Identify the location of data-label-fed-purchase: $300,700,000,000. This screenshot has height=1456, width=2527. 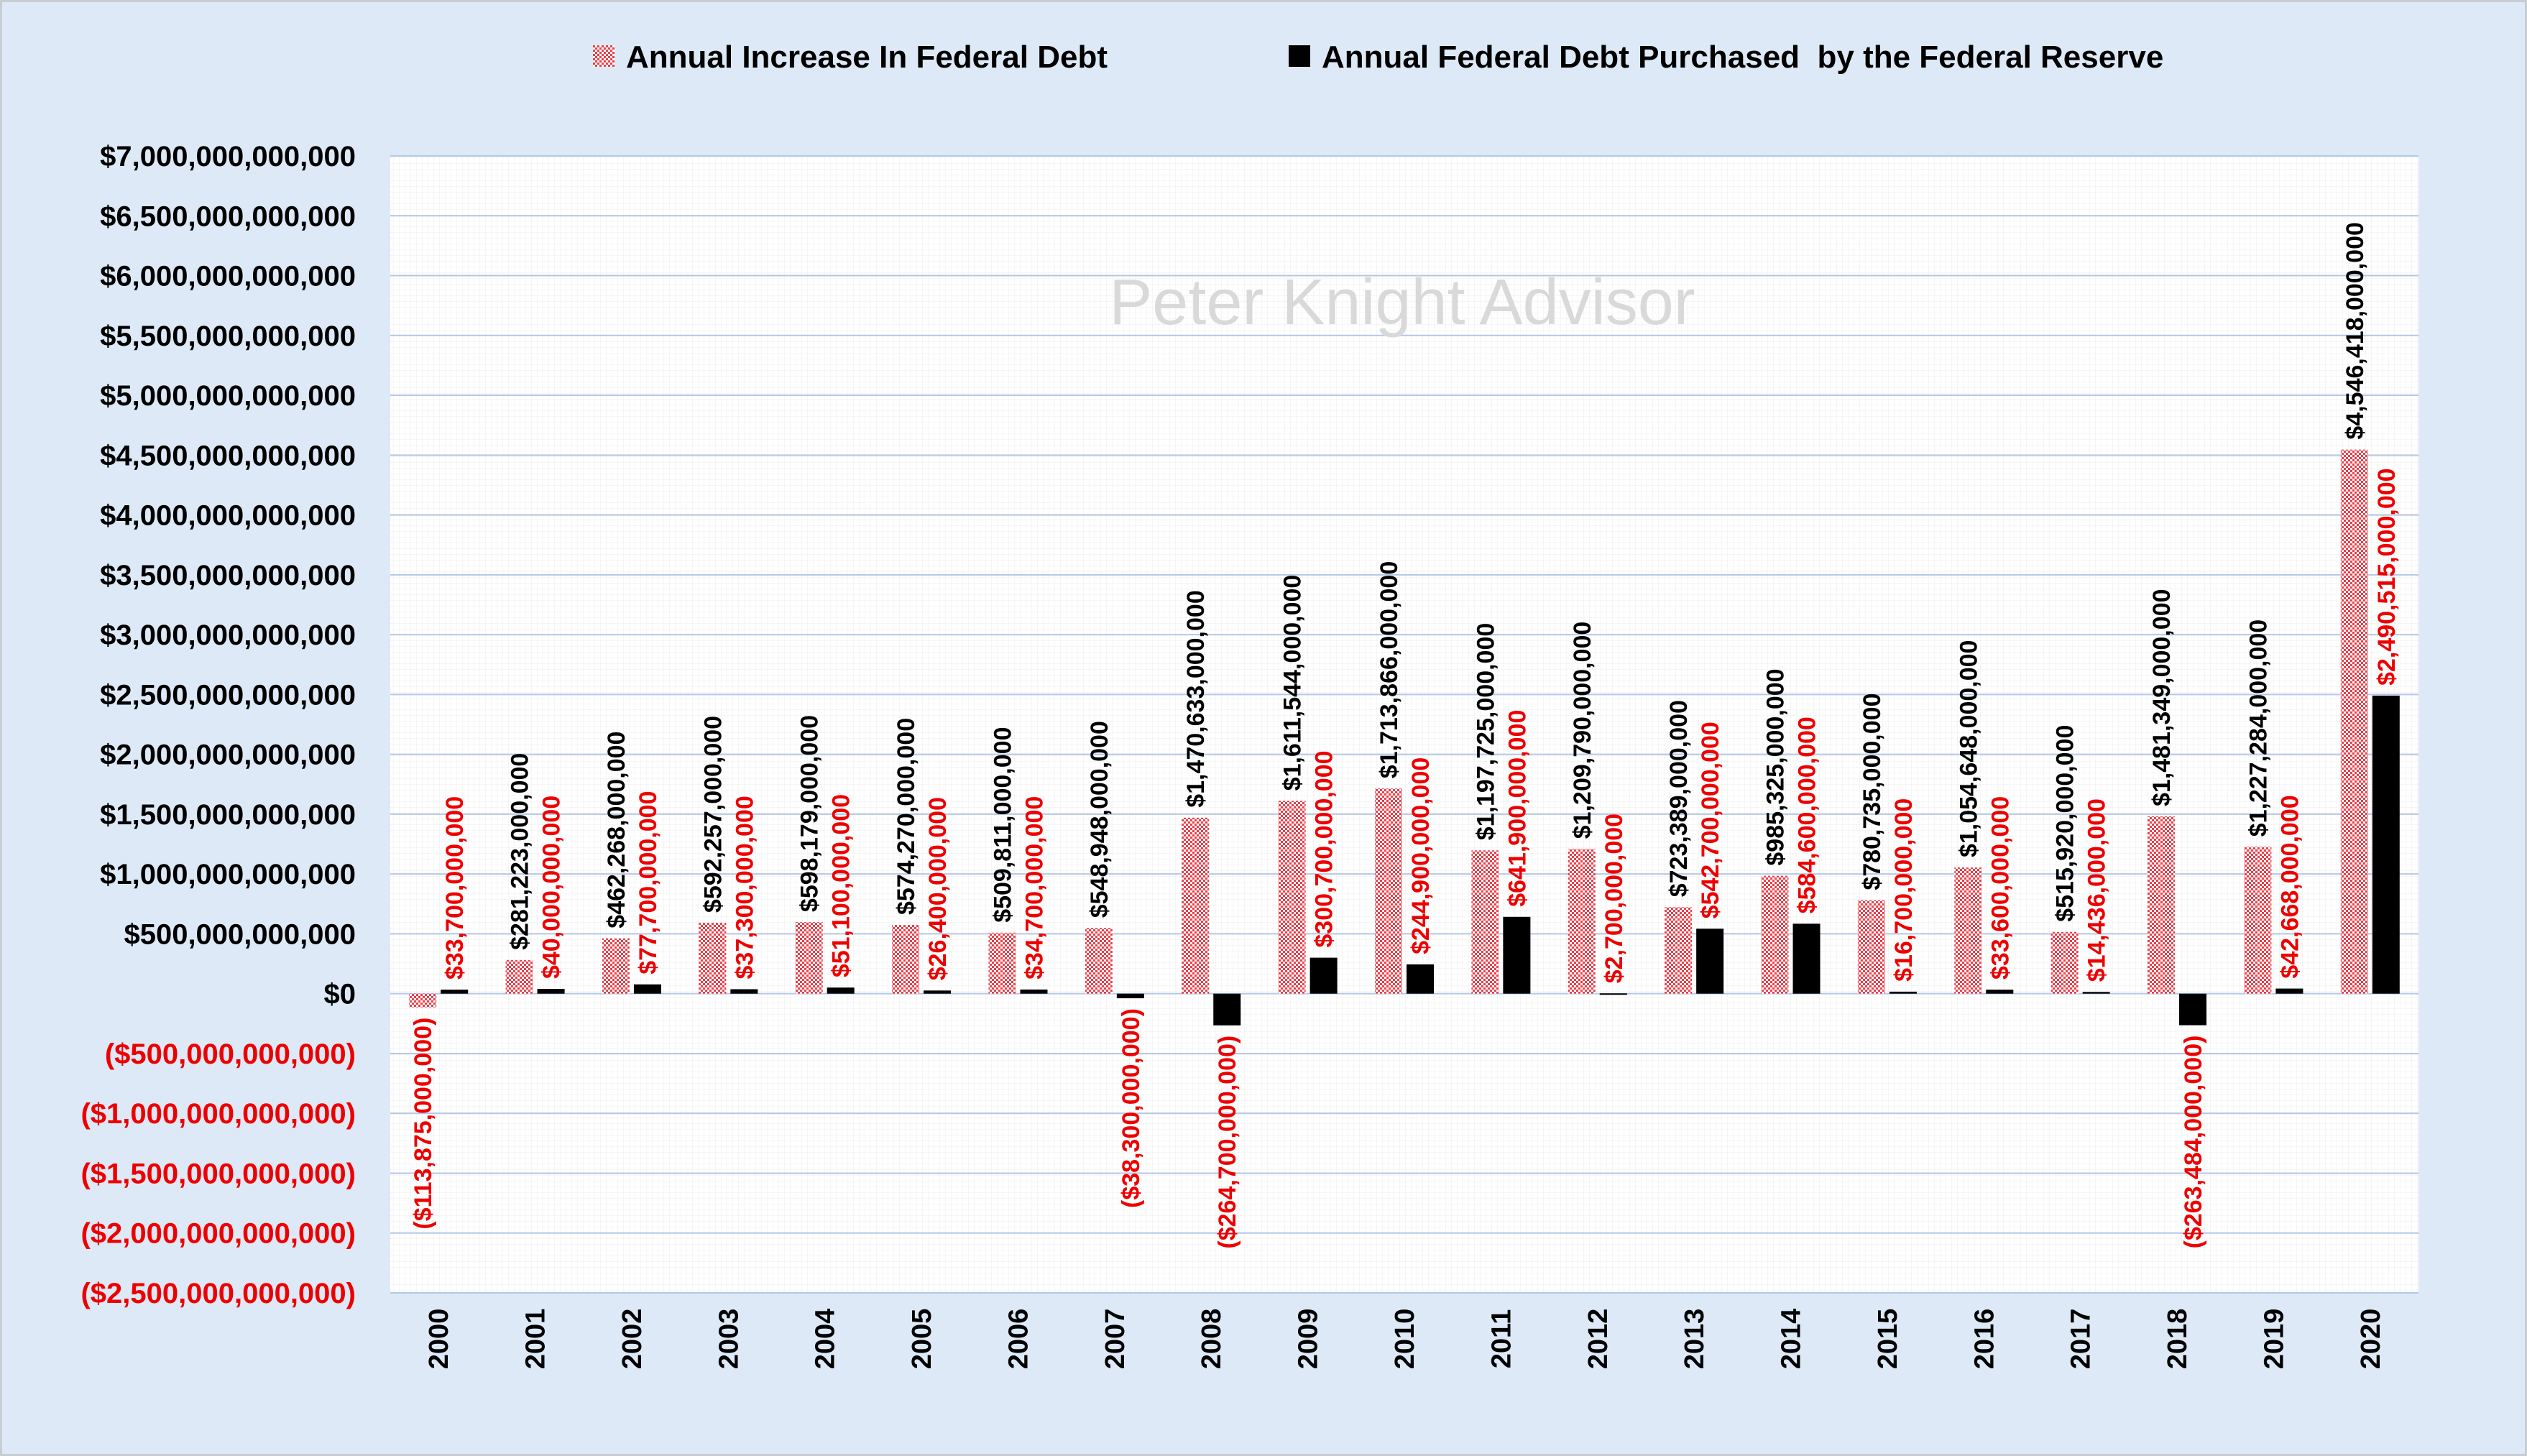
(1324, 848).